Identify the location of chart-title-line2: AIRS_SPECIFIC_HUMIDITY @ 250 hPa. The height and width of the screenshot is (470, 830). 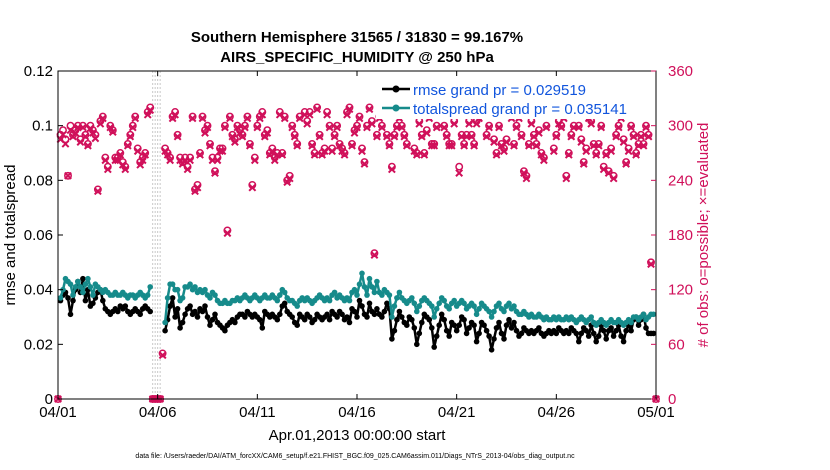
(357, 57).